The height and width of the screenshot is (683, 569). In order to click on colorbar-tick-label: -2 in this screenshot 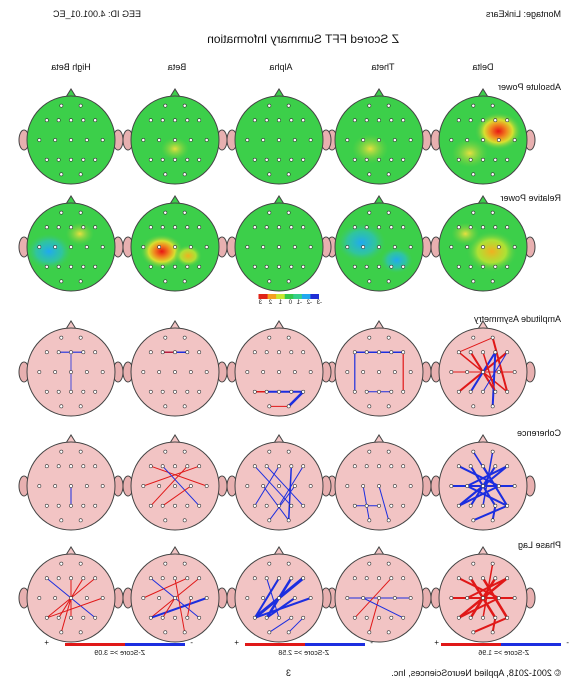, I will do `click(309, 303)`.